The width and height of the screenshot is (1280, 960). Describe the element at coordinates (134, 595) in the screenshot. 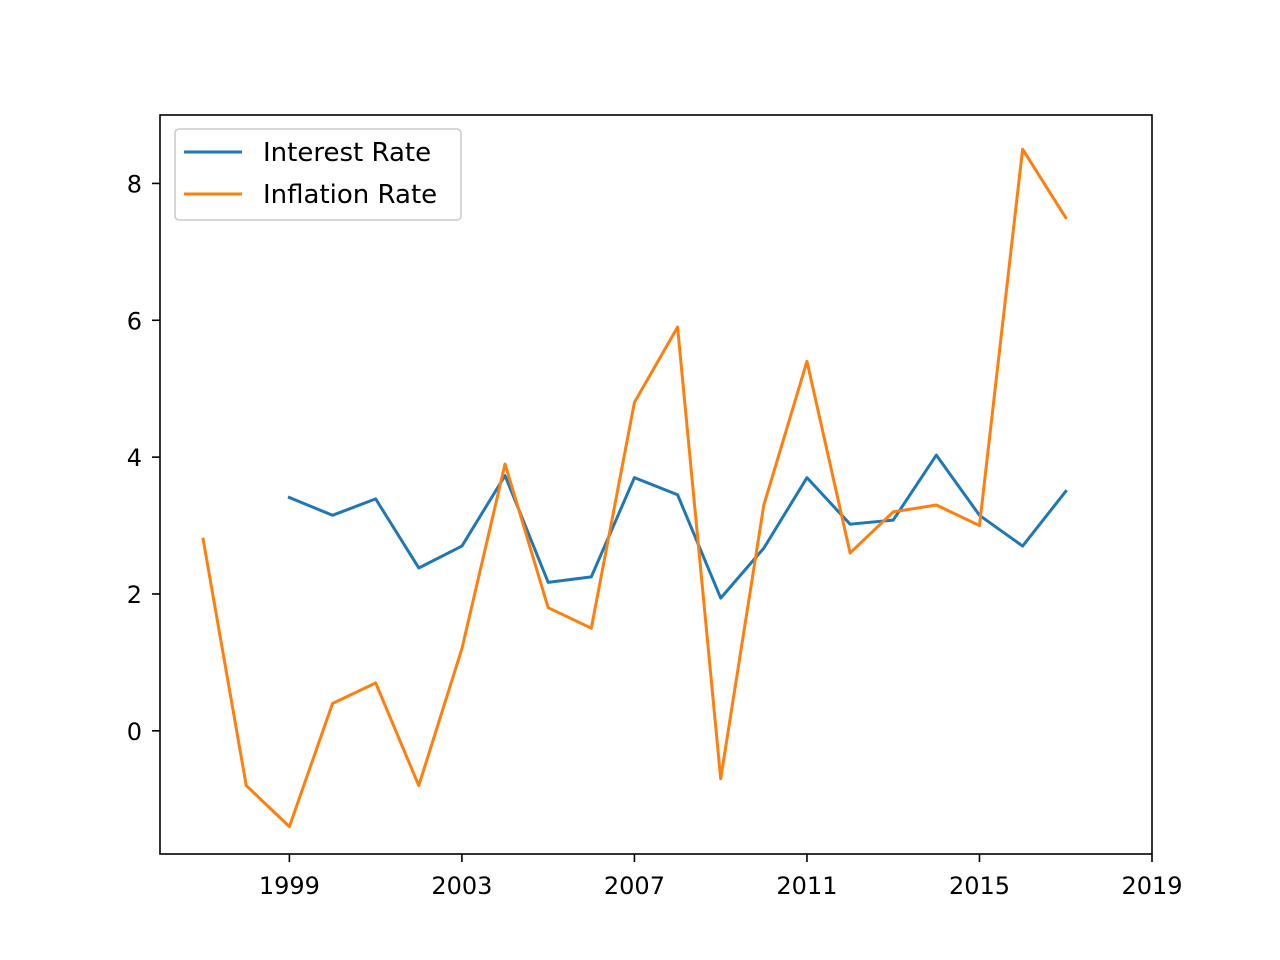

I see `y-tick-label: 2` at that location.